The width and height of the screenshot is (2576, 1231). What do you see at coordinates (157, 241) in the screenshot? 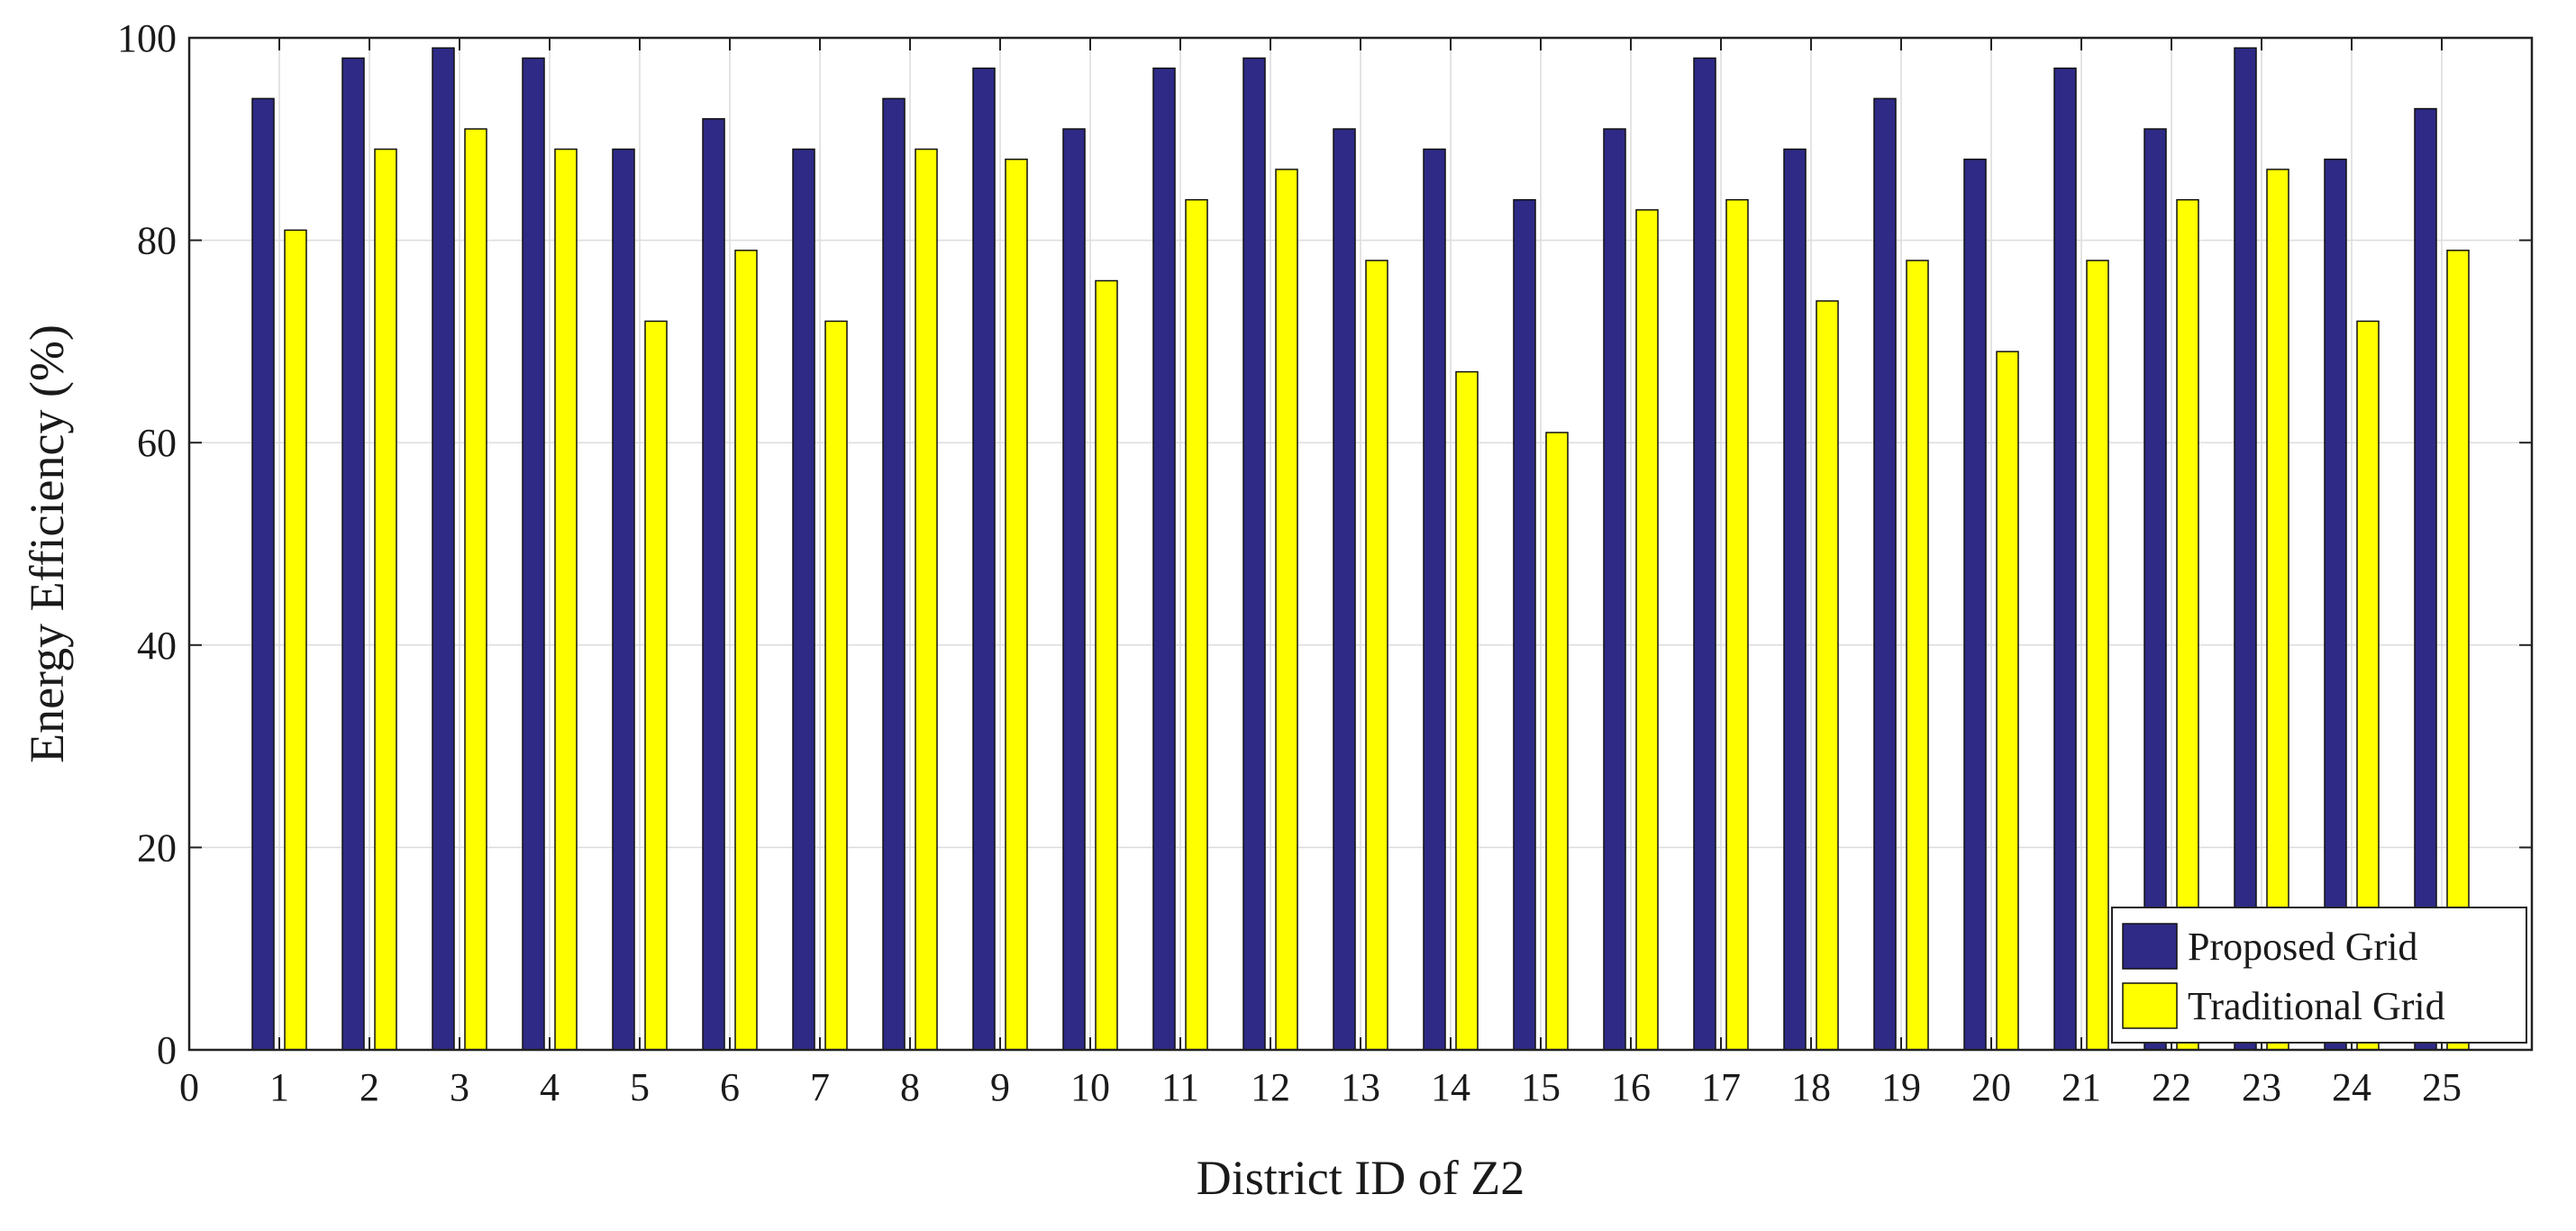
I see `y-tick-label: 80` at bounding box center [157, 241].